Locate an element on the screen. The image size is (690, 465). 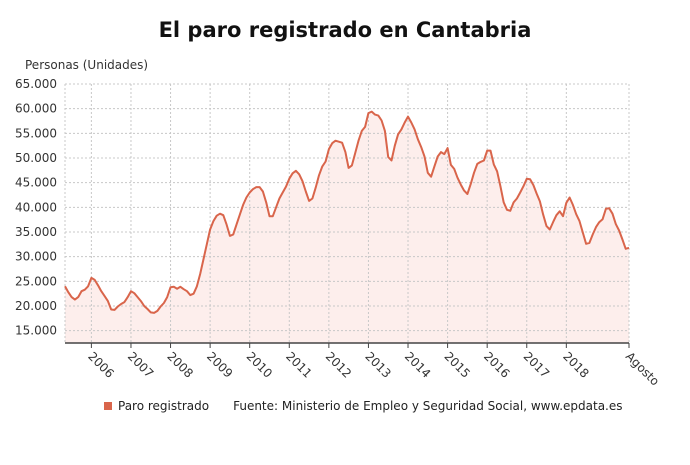
y-tick-label: 20.000 is located at coordinates (36, 306).